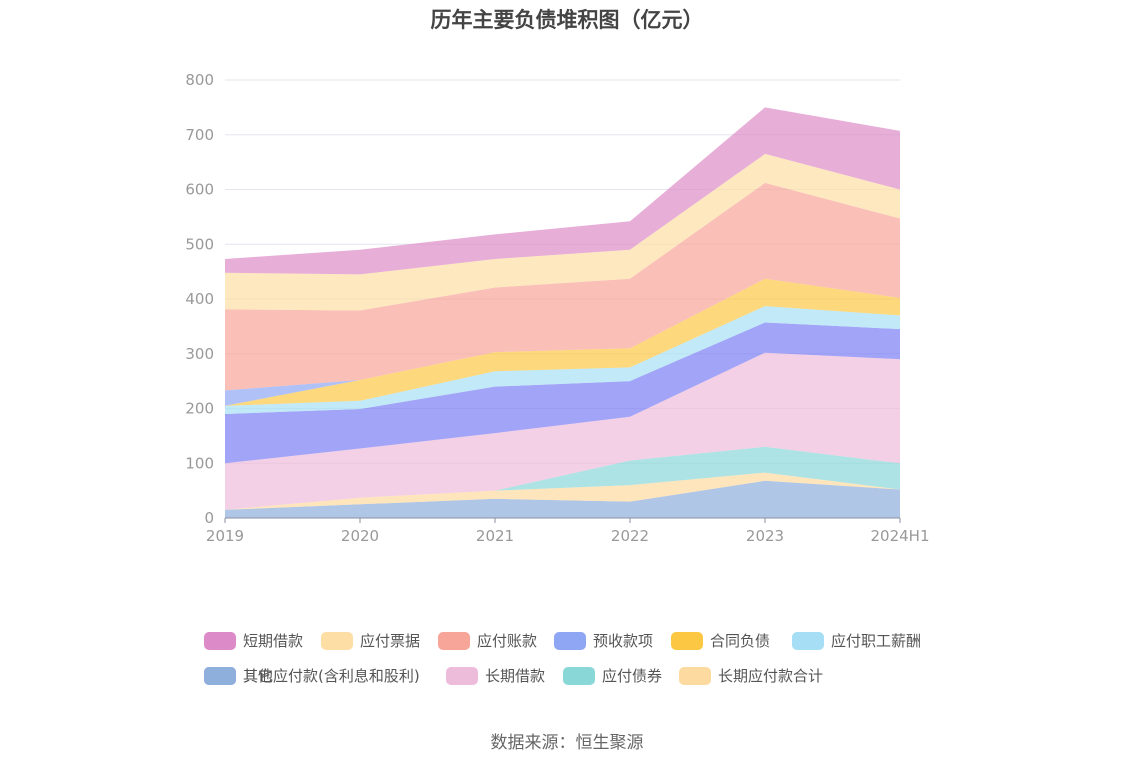 Image resolution: width=1134 pixels, height=766 pixels. Describe the element at coordinates (199, 299) in the screenshot. I see `y-tick-label: 400` at that location.